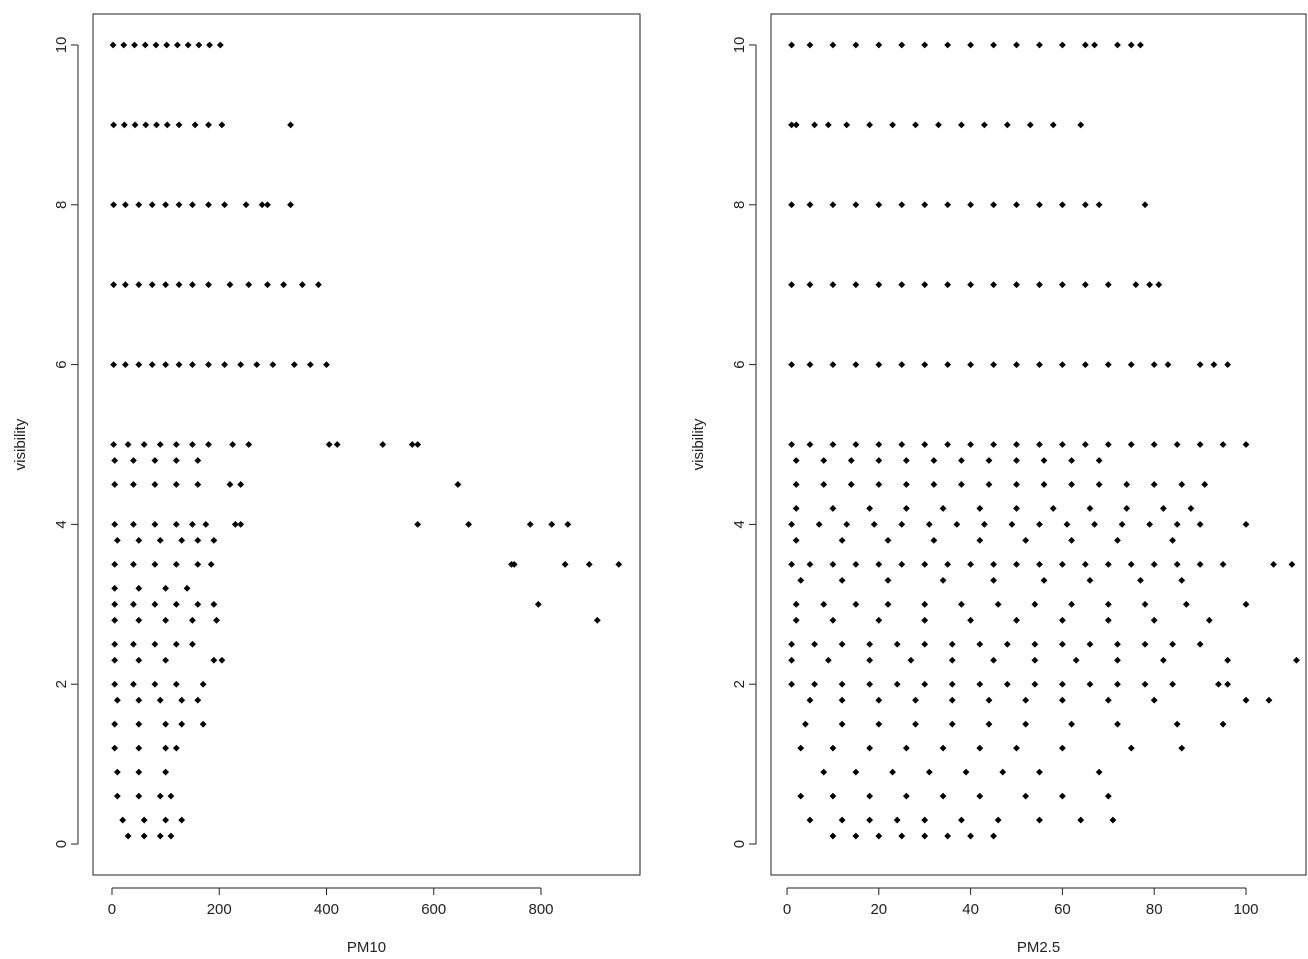 Image resolution: width=1308 pixels, height=959 pixels. What do you see at coordinates (61, 684) in the screenshot?
I see `y-tick-label: 2` at bounding box center [61, 684].